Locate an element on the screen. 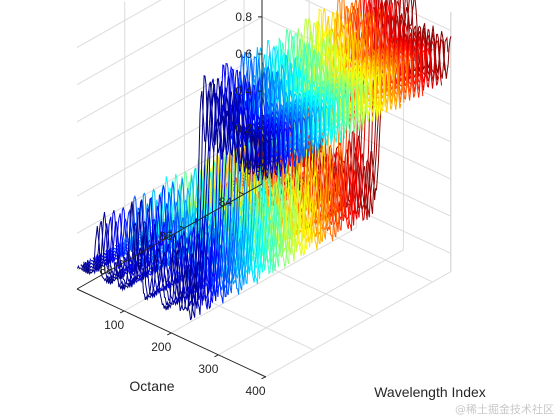 This screenshot has width=560, height=420. watermark: @稀土掘金技术社区 is located at coordinates (504, 409).